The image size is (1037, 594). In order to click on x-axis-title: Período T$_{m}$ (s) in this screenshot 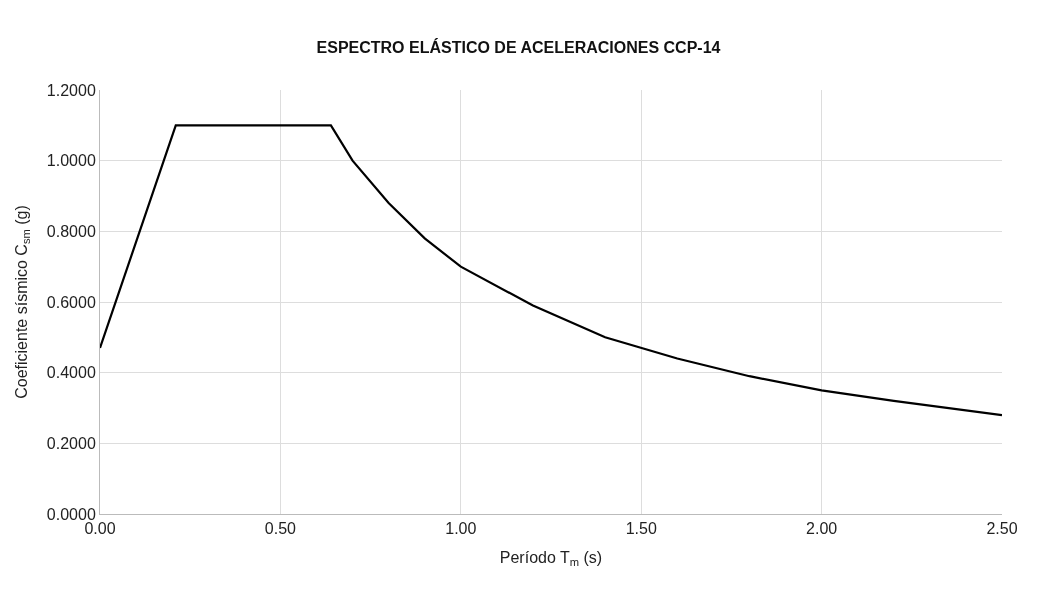, I will do `click(551, 558)`.